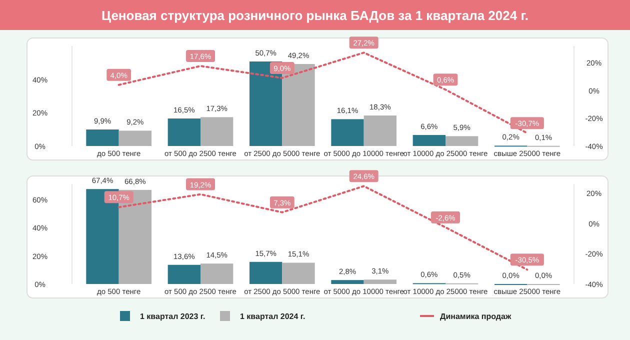 This screenshot has width=630, height=340. Describe the element at coordinates (173, 316) in the screenshot. I see `legend-label: 1 квартал 2023 г.` at that location.